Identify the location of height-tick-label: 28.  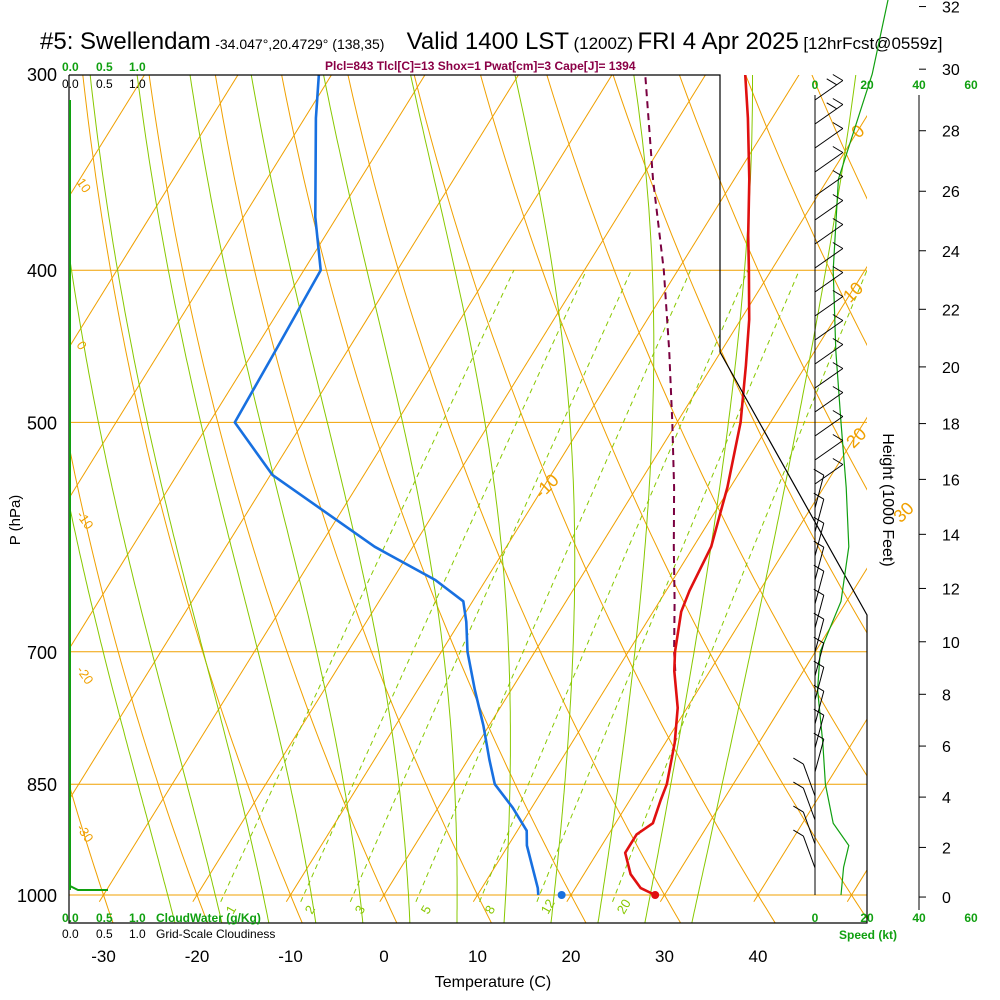
(951, 132).